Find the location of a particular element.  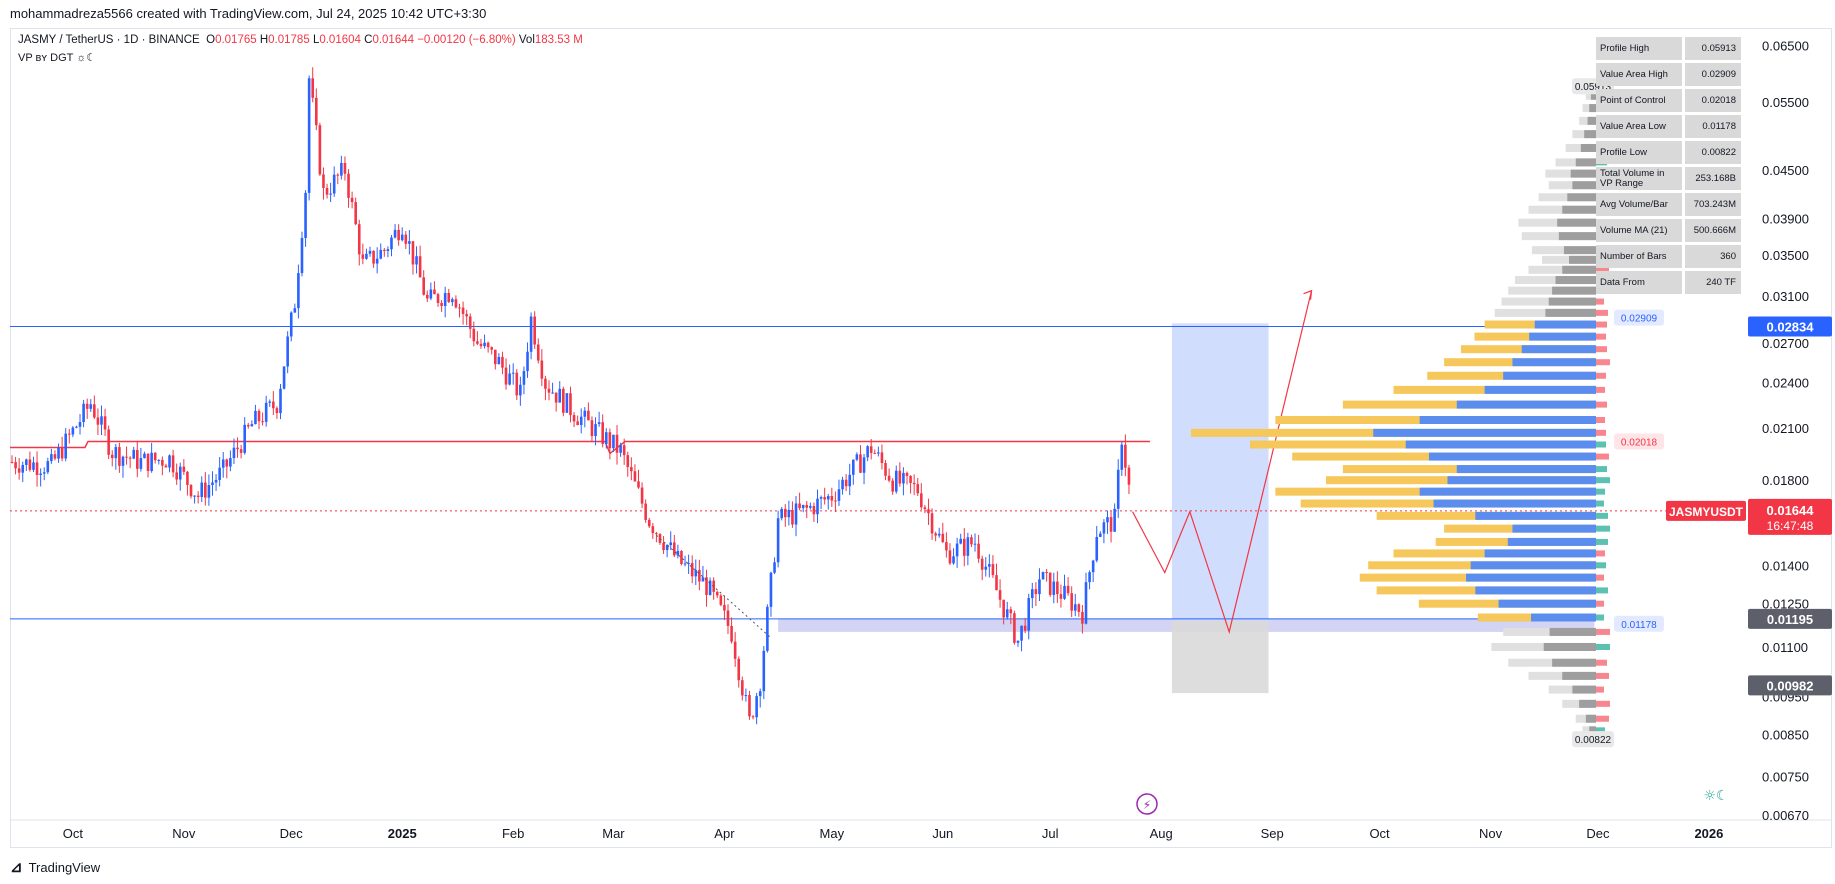

countdown-timer: 16:47:48 is located at coordinates (1790, 526).